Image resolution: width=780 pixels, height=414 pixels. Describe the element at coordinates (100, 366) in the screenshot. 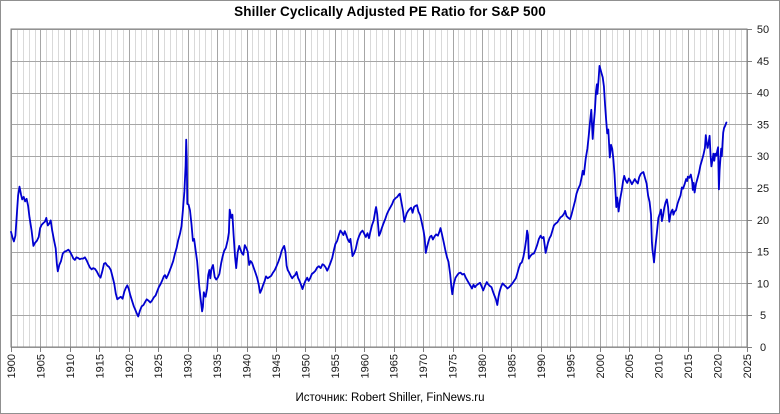

I see `svg-text: 1915` at that location.